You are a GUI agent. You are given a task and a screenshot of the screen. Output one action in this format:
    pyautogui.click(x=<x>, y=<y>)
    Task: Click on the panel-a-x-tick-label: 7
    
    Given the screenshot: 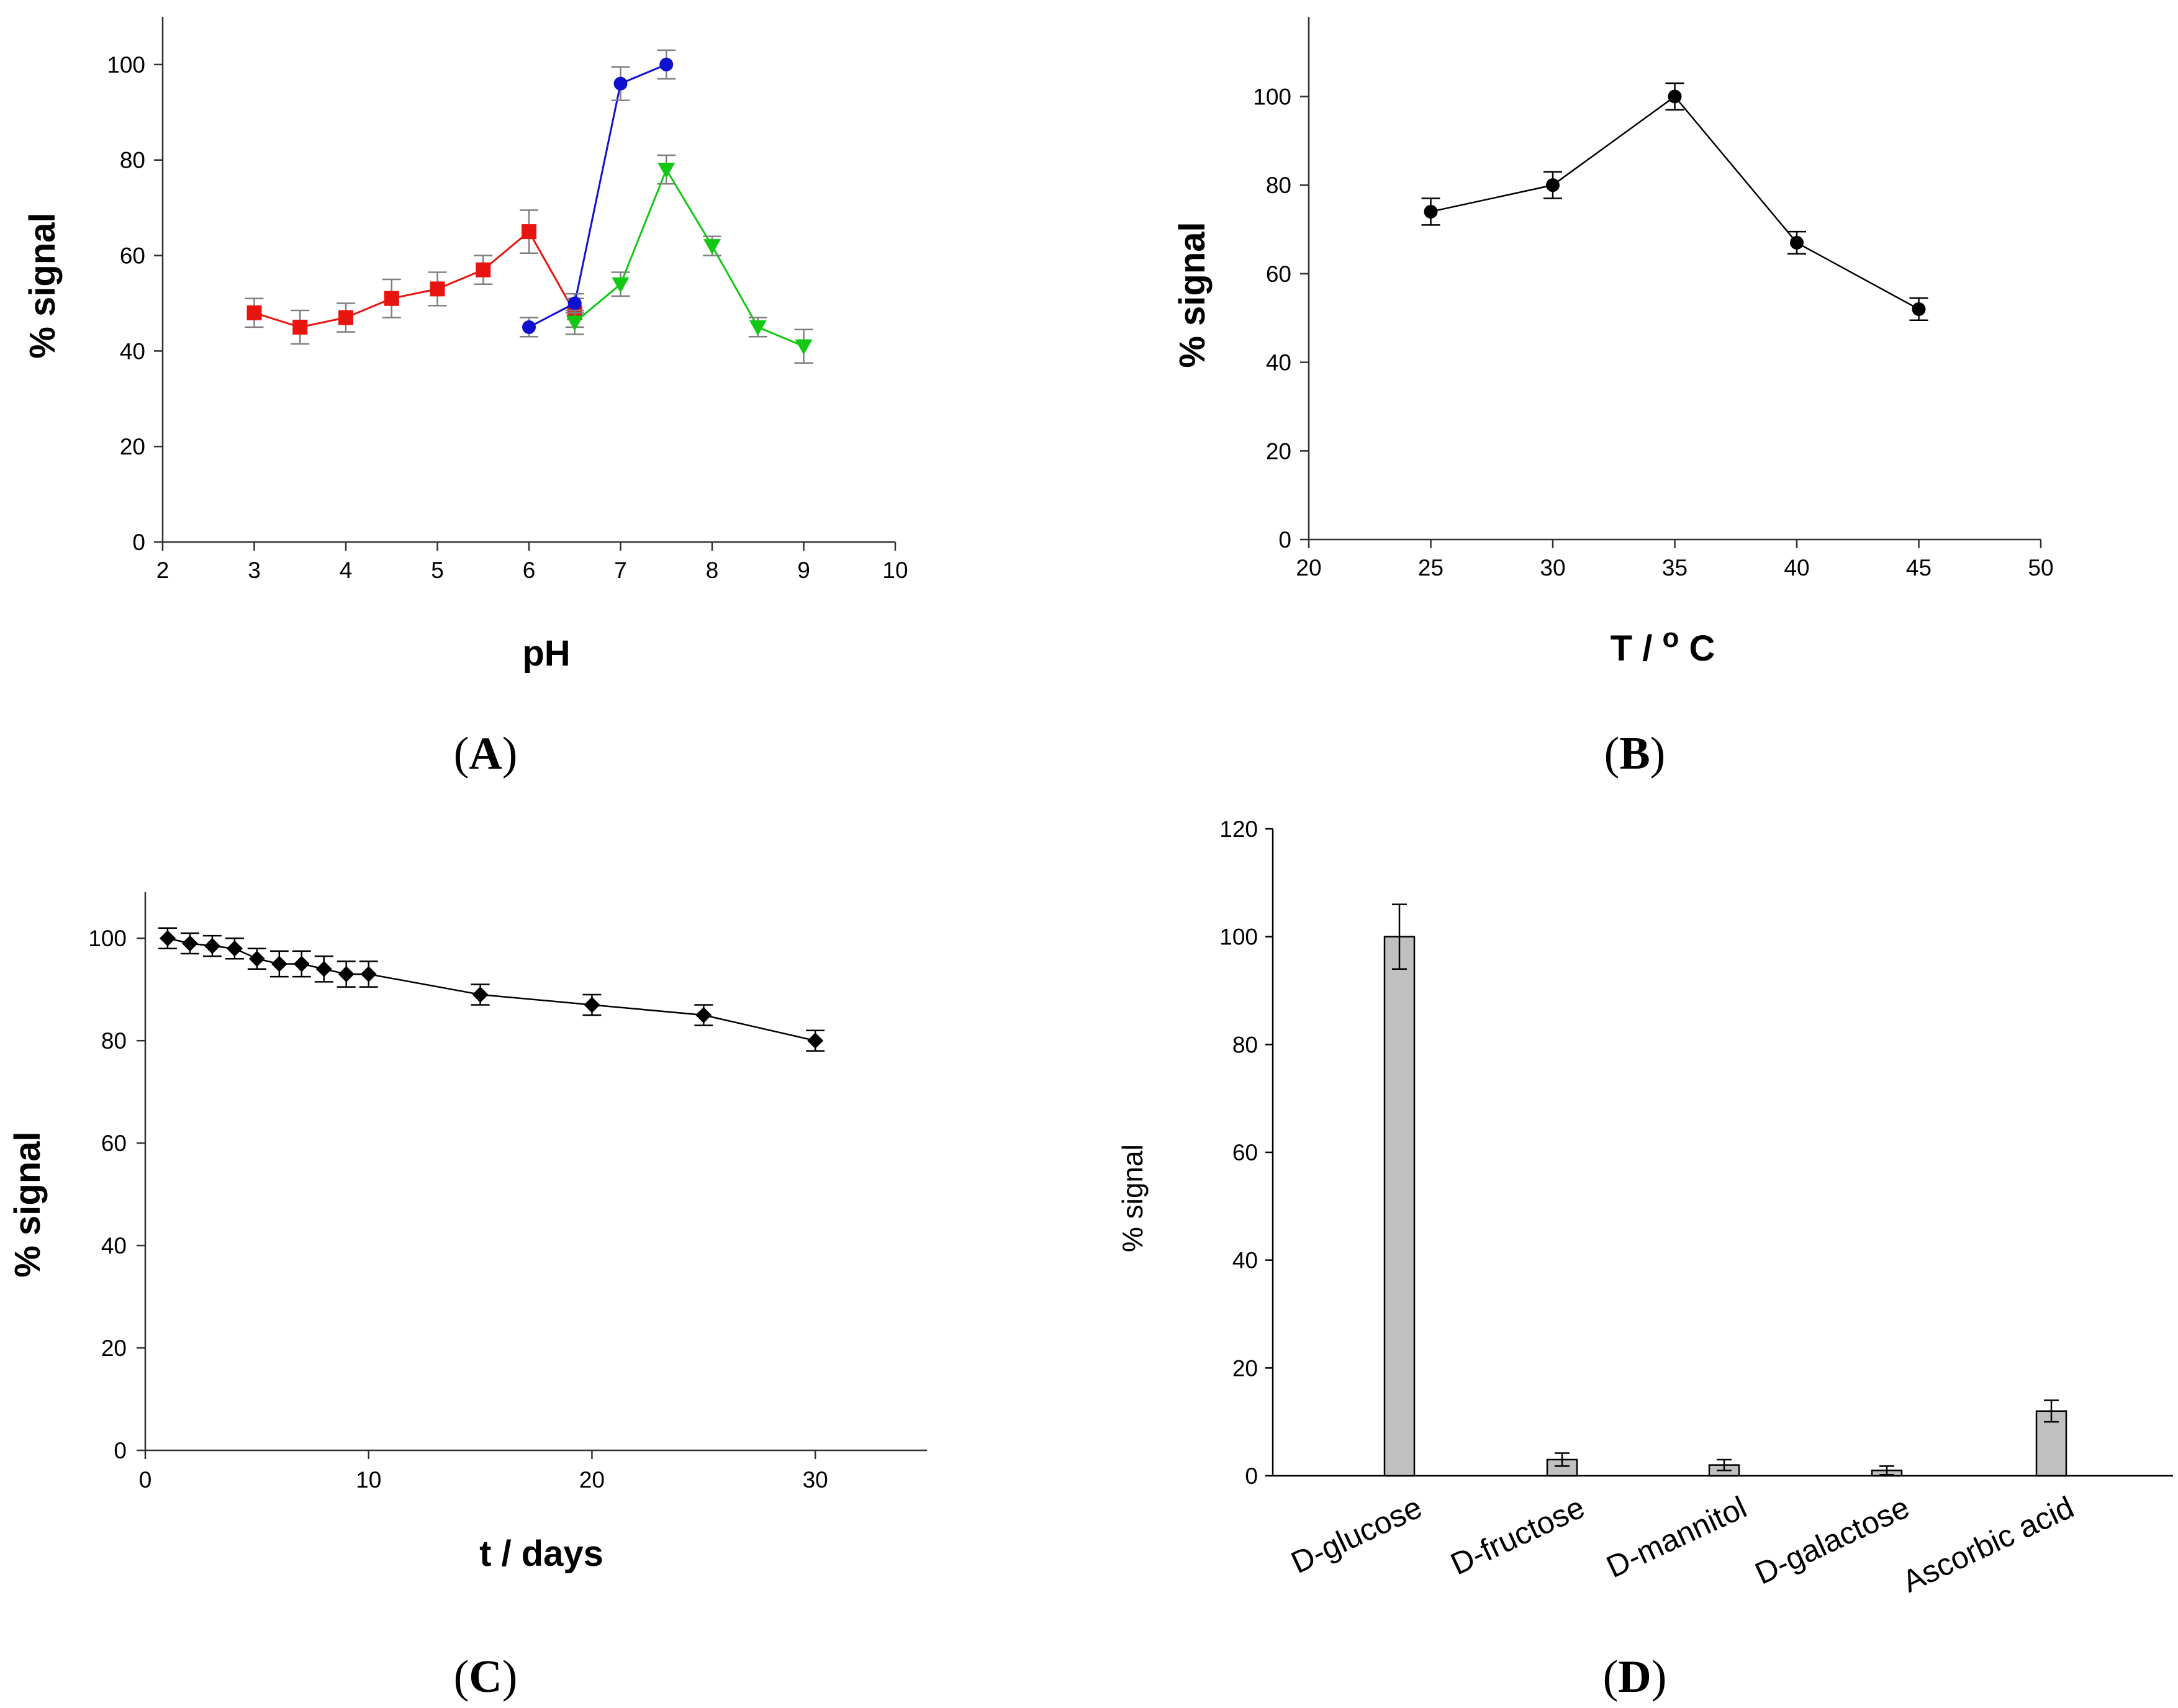 What is the action you would take?
    pyautogui.click(x=620, y=570)
    